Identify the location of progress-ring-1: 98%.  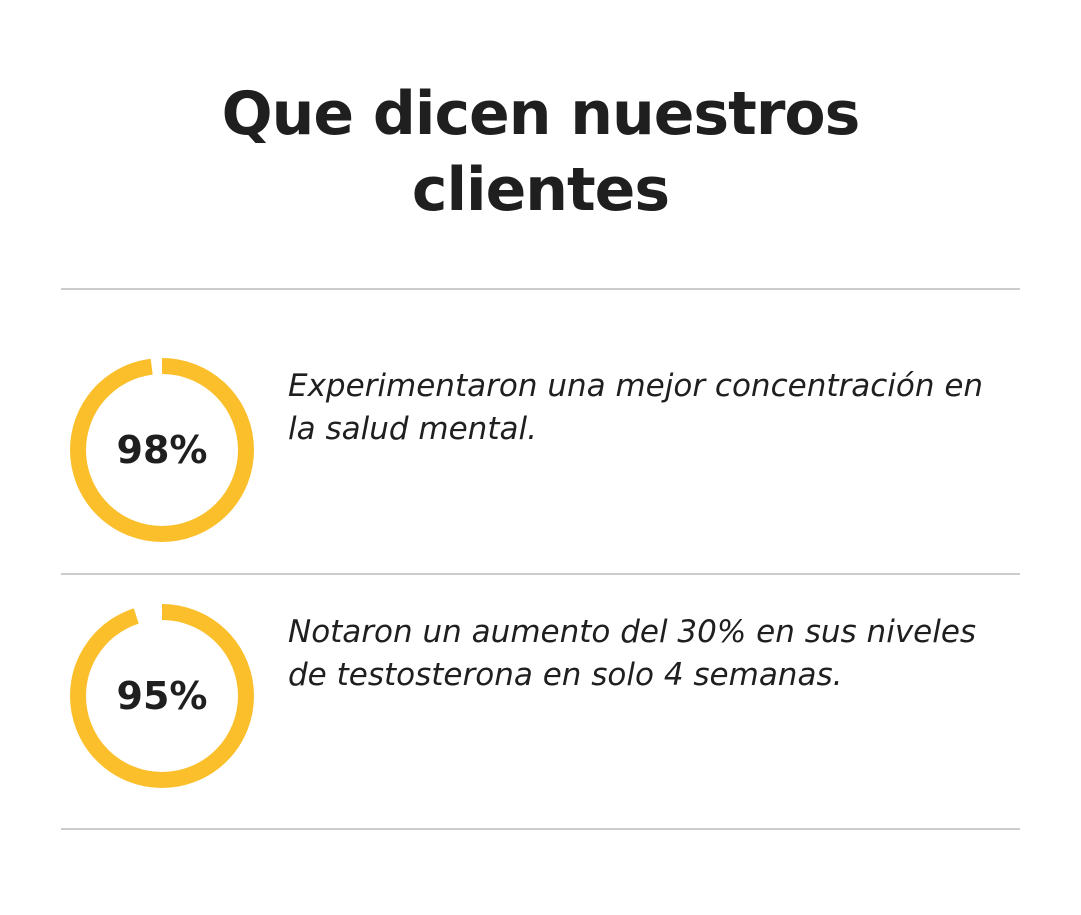
(162, 450).